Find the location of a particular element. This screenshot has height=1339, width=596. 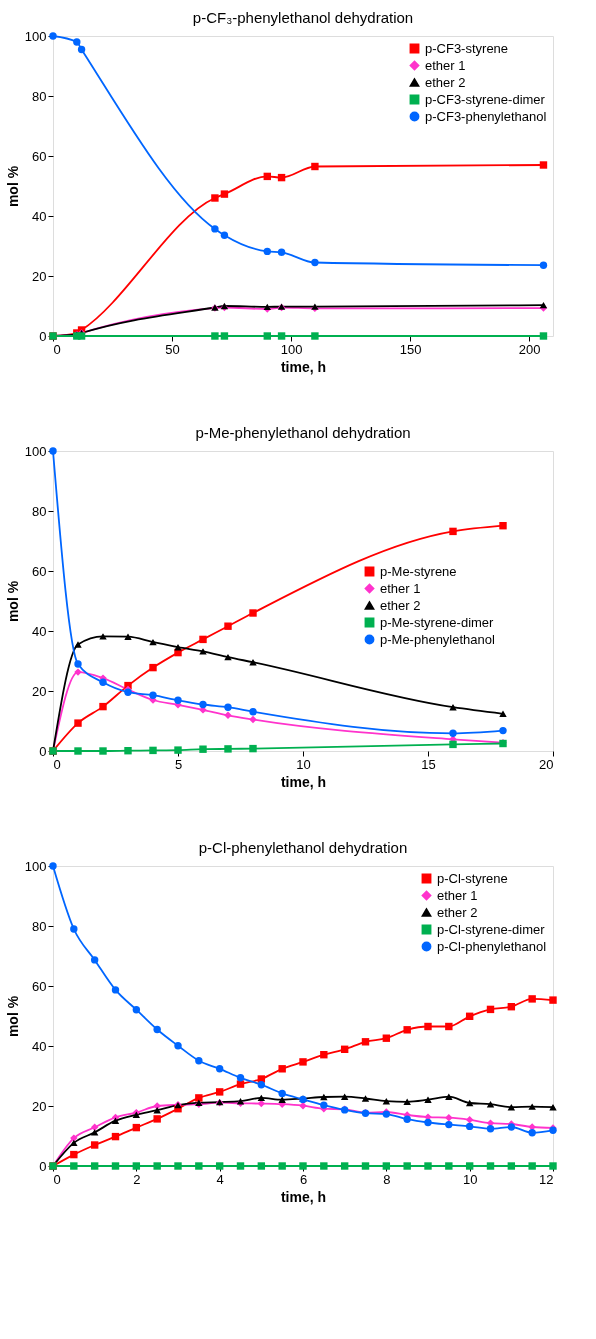

legend-label: p-CF3-styrene is located at coordinates (467, 48).